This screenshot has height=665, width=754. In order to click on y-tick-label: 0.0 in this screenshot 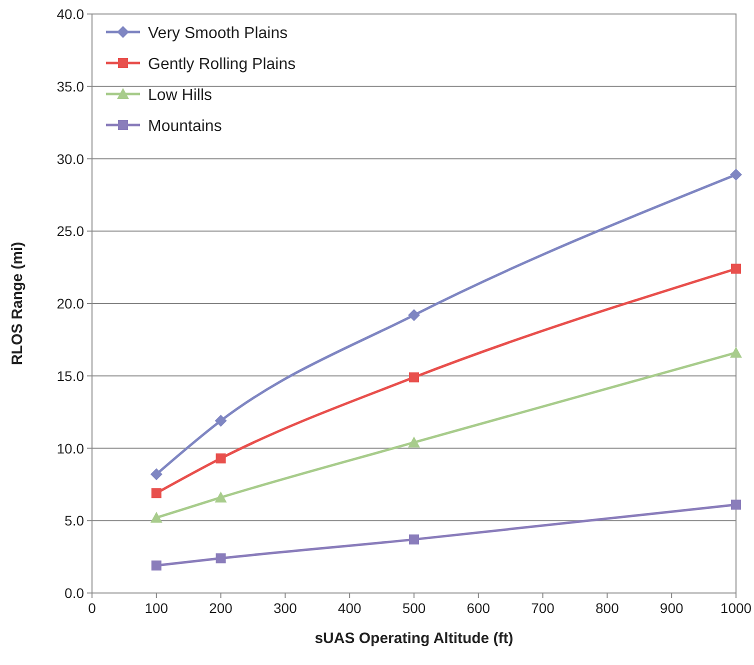, I will do `click(74, 593)`.